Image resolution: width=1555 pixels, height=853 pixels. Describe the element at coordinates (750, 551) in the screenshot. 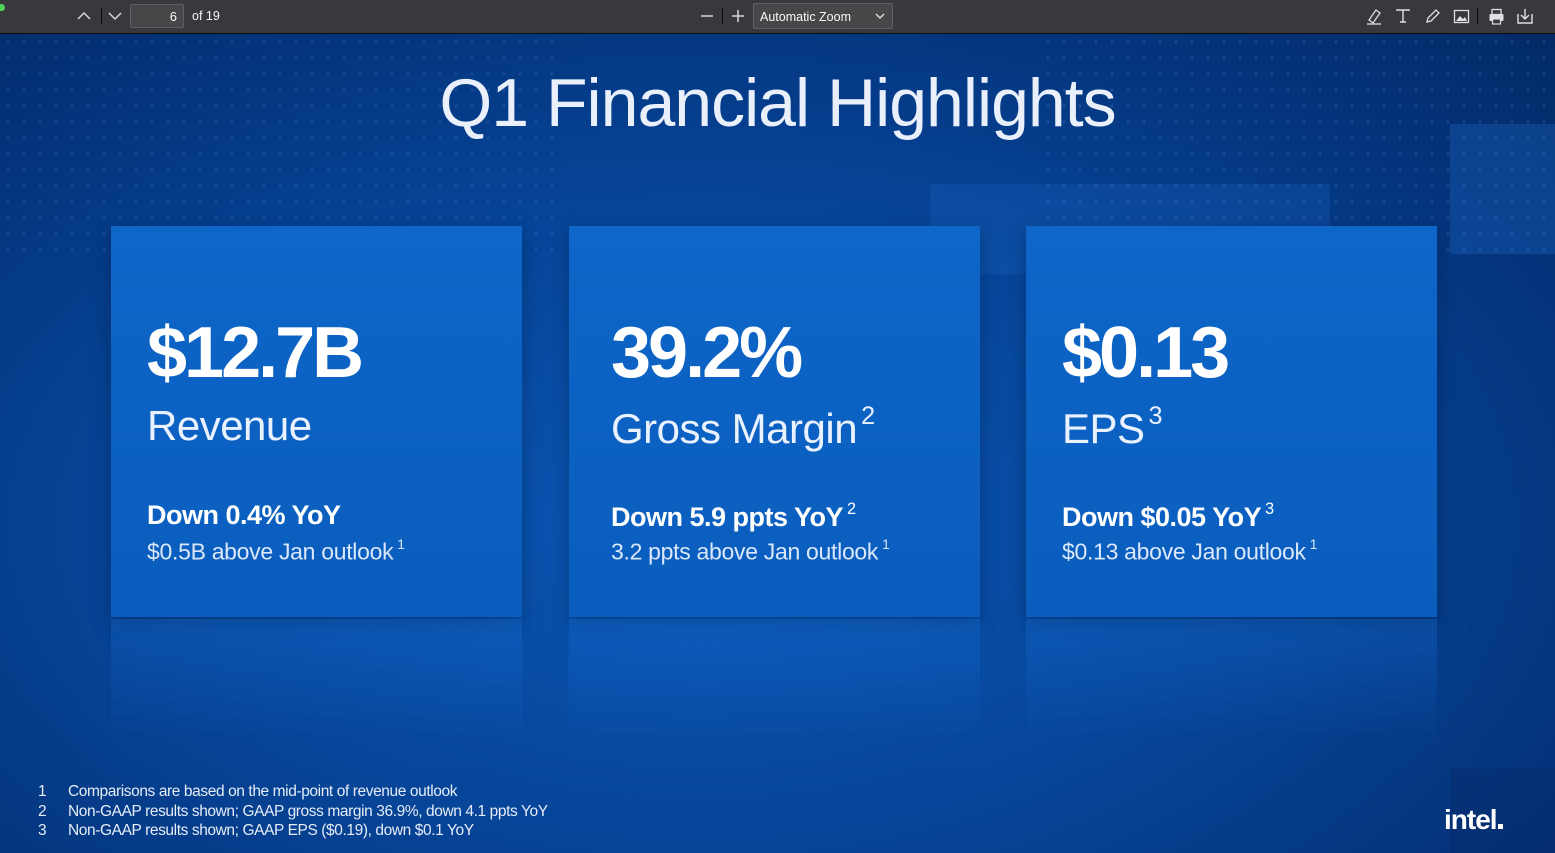

I see `metric-outlook: 3.2 ppts above Jan outlook 1` at that location.